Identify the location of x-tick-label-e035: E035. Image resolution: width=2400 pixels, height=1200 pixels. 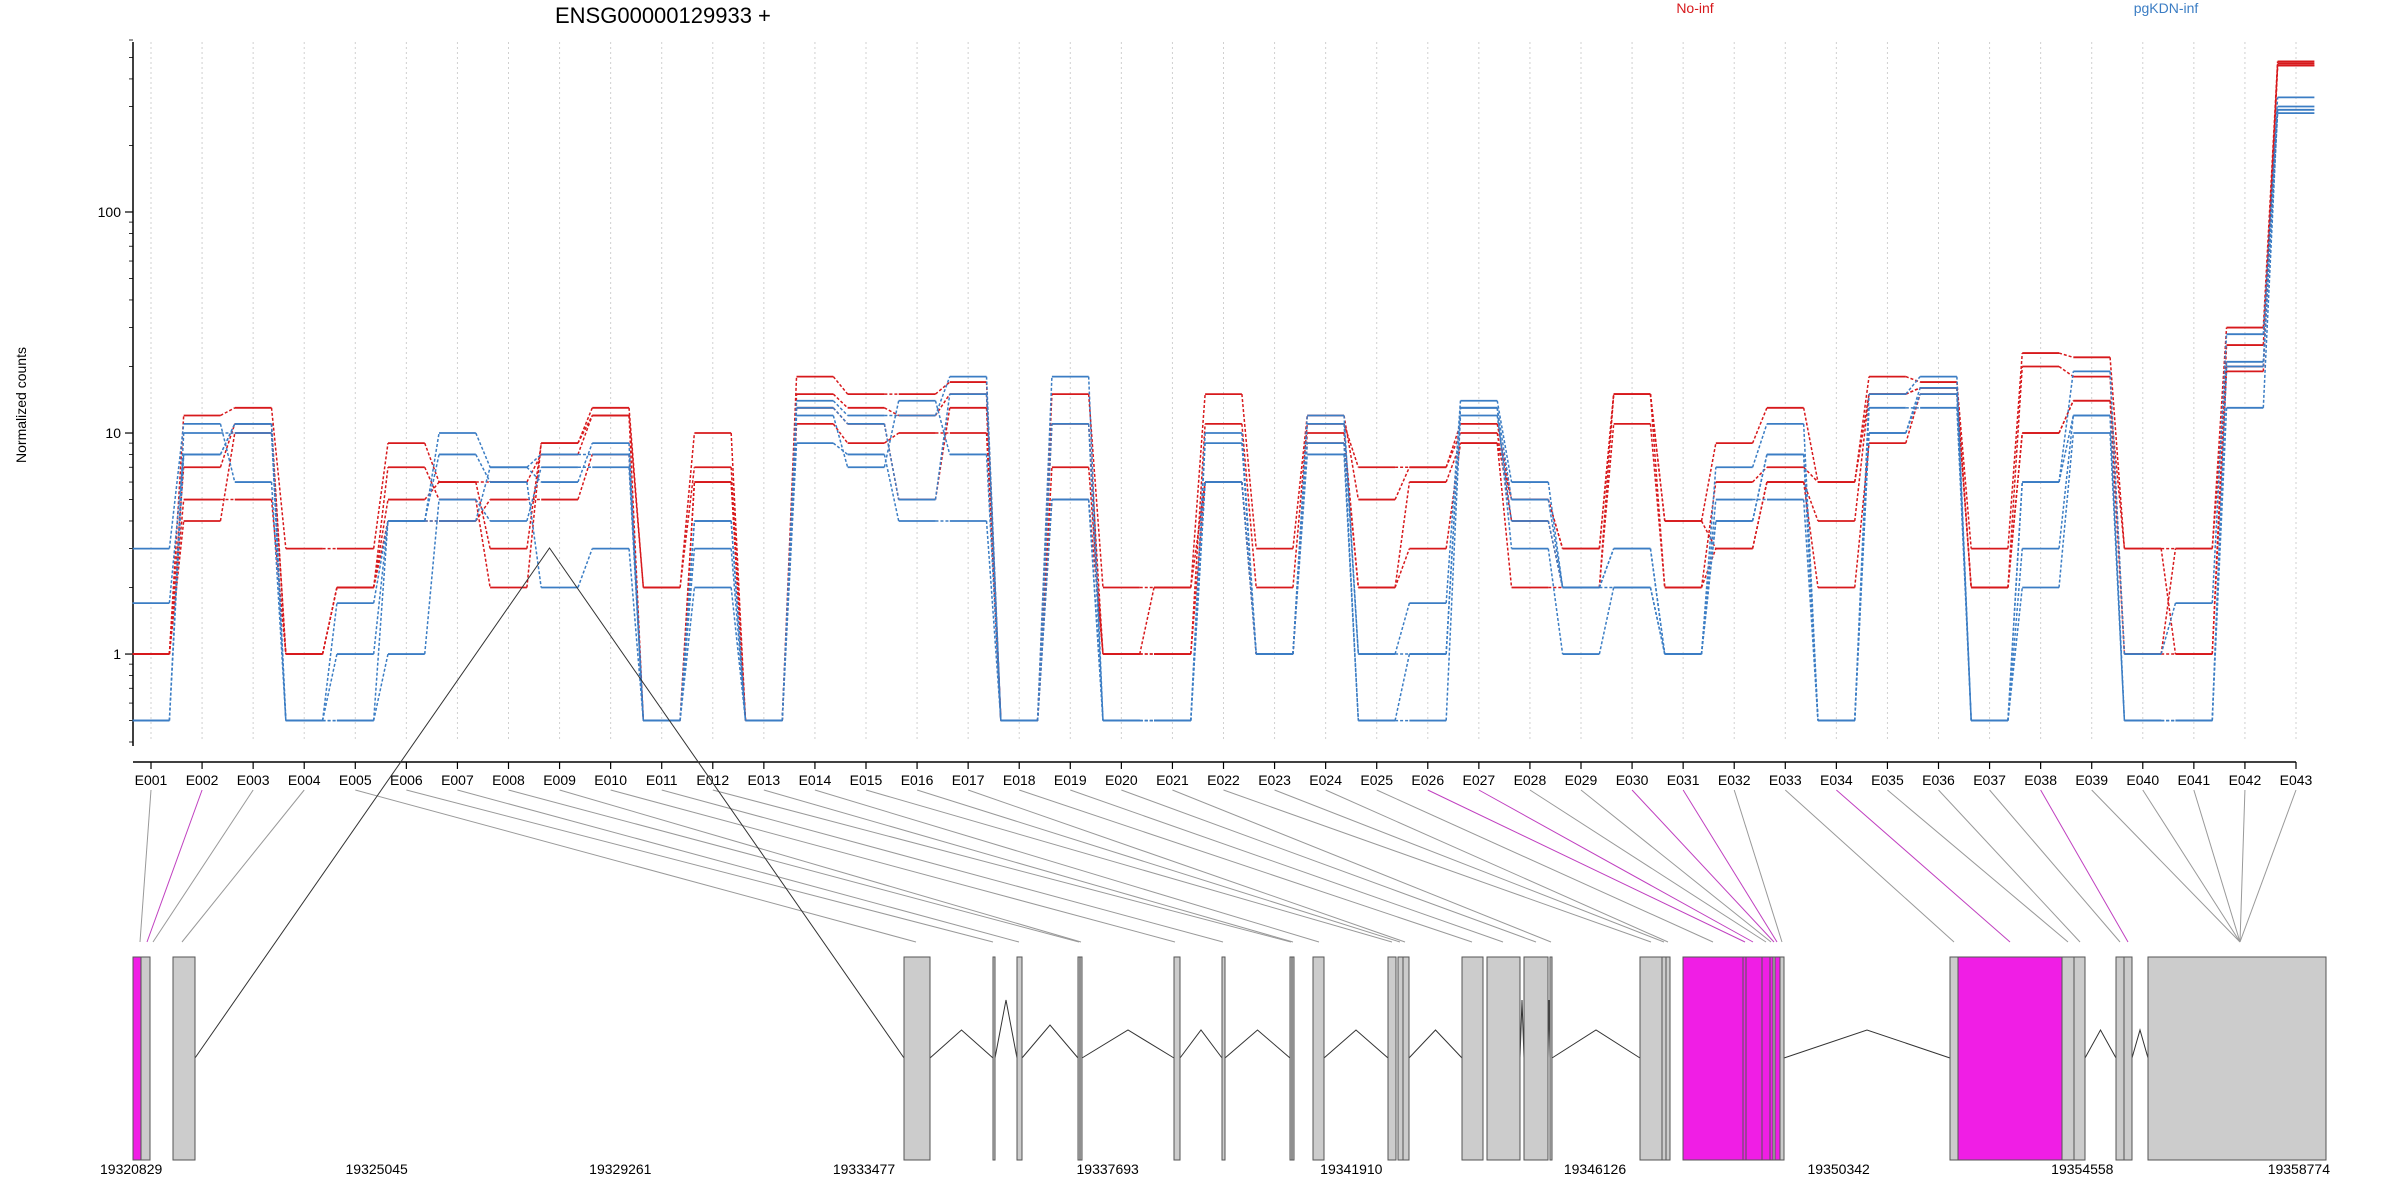
(1887, 780).